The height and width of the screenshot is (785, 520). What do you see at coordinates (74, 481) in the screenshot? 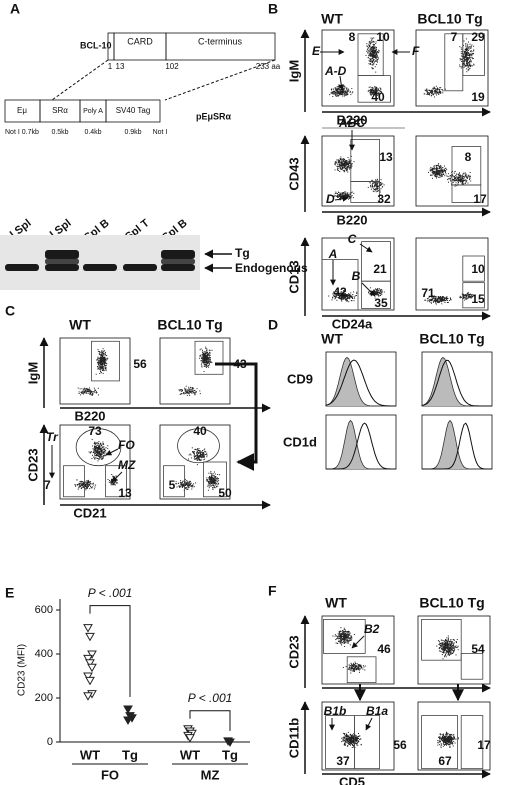
I see `gate` at bounding box center [74, 481].